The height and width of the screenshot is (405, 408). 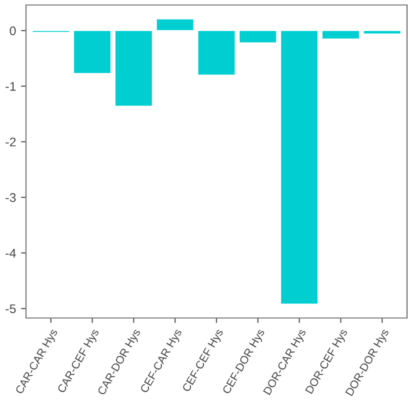 What do you see at coordinates (11, 197) in the screenshot?
I see `y-tick-label: -3` at bounding box center [11, 197].